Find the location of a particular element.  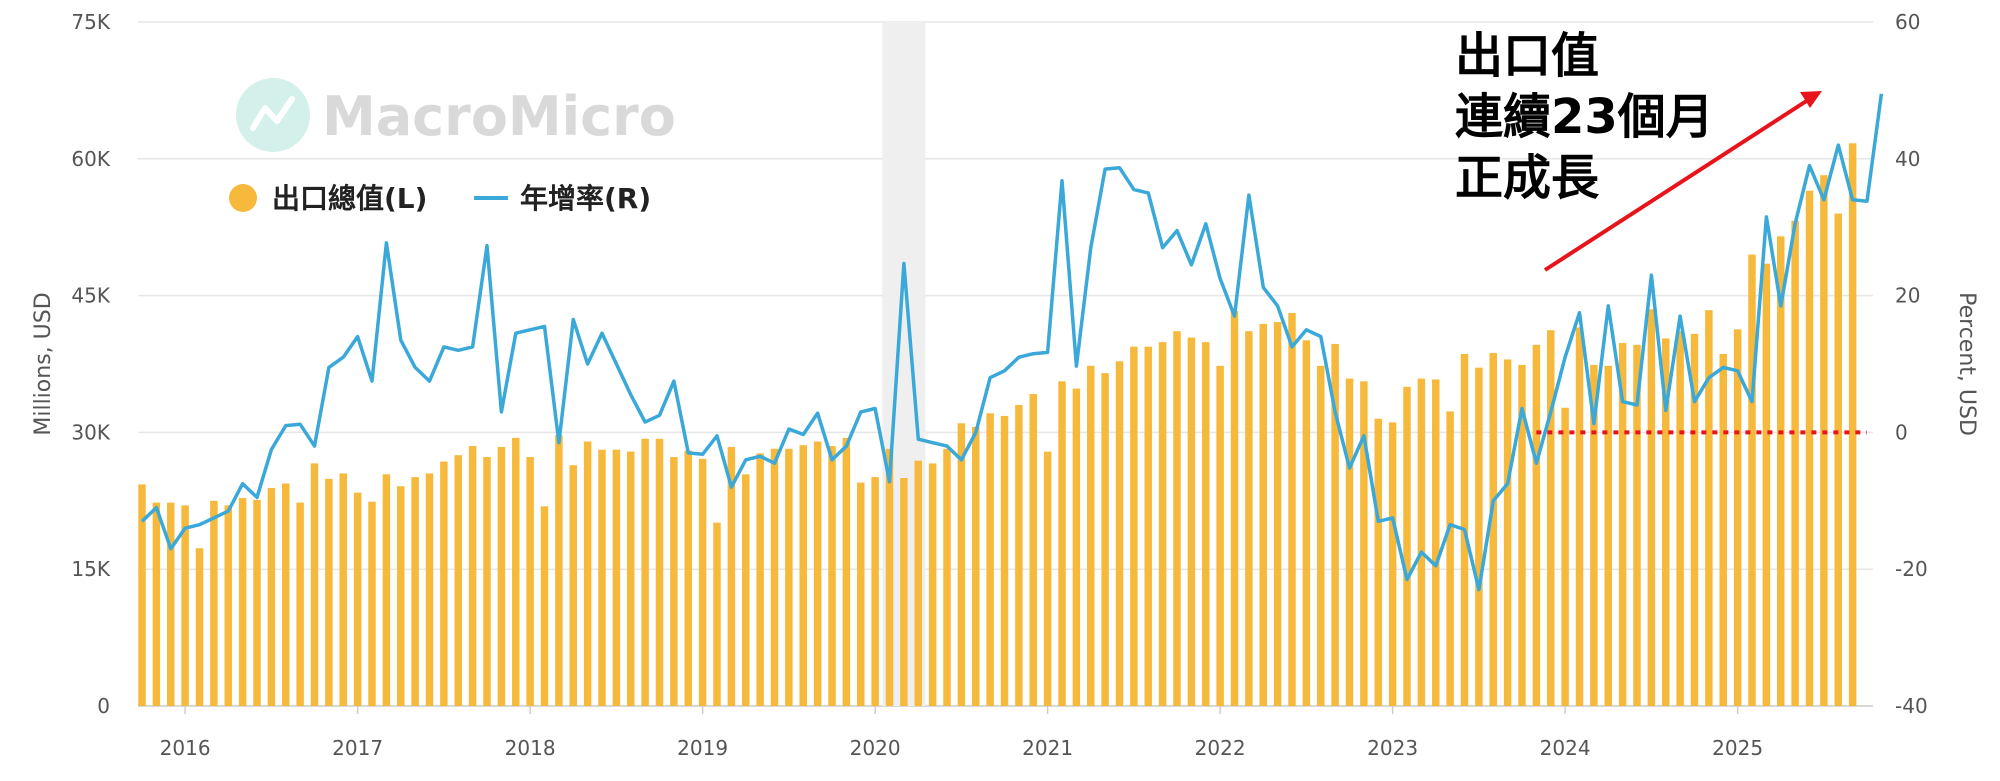

left-tick-label: 45K is located at coordinates (90, 296).